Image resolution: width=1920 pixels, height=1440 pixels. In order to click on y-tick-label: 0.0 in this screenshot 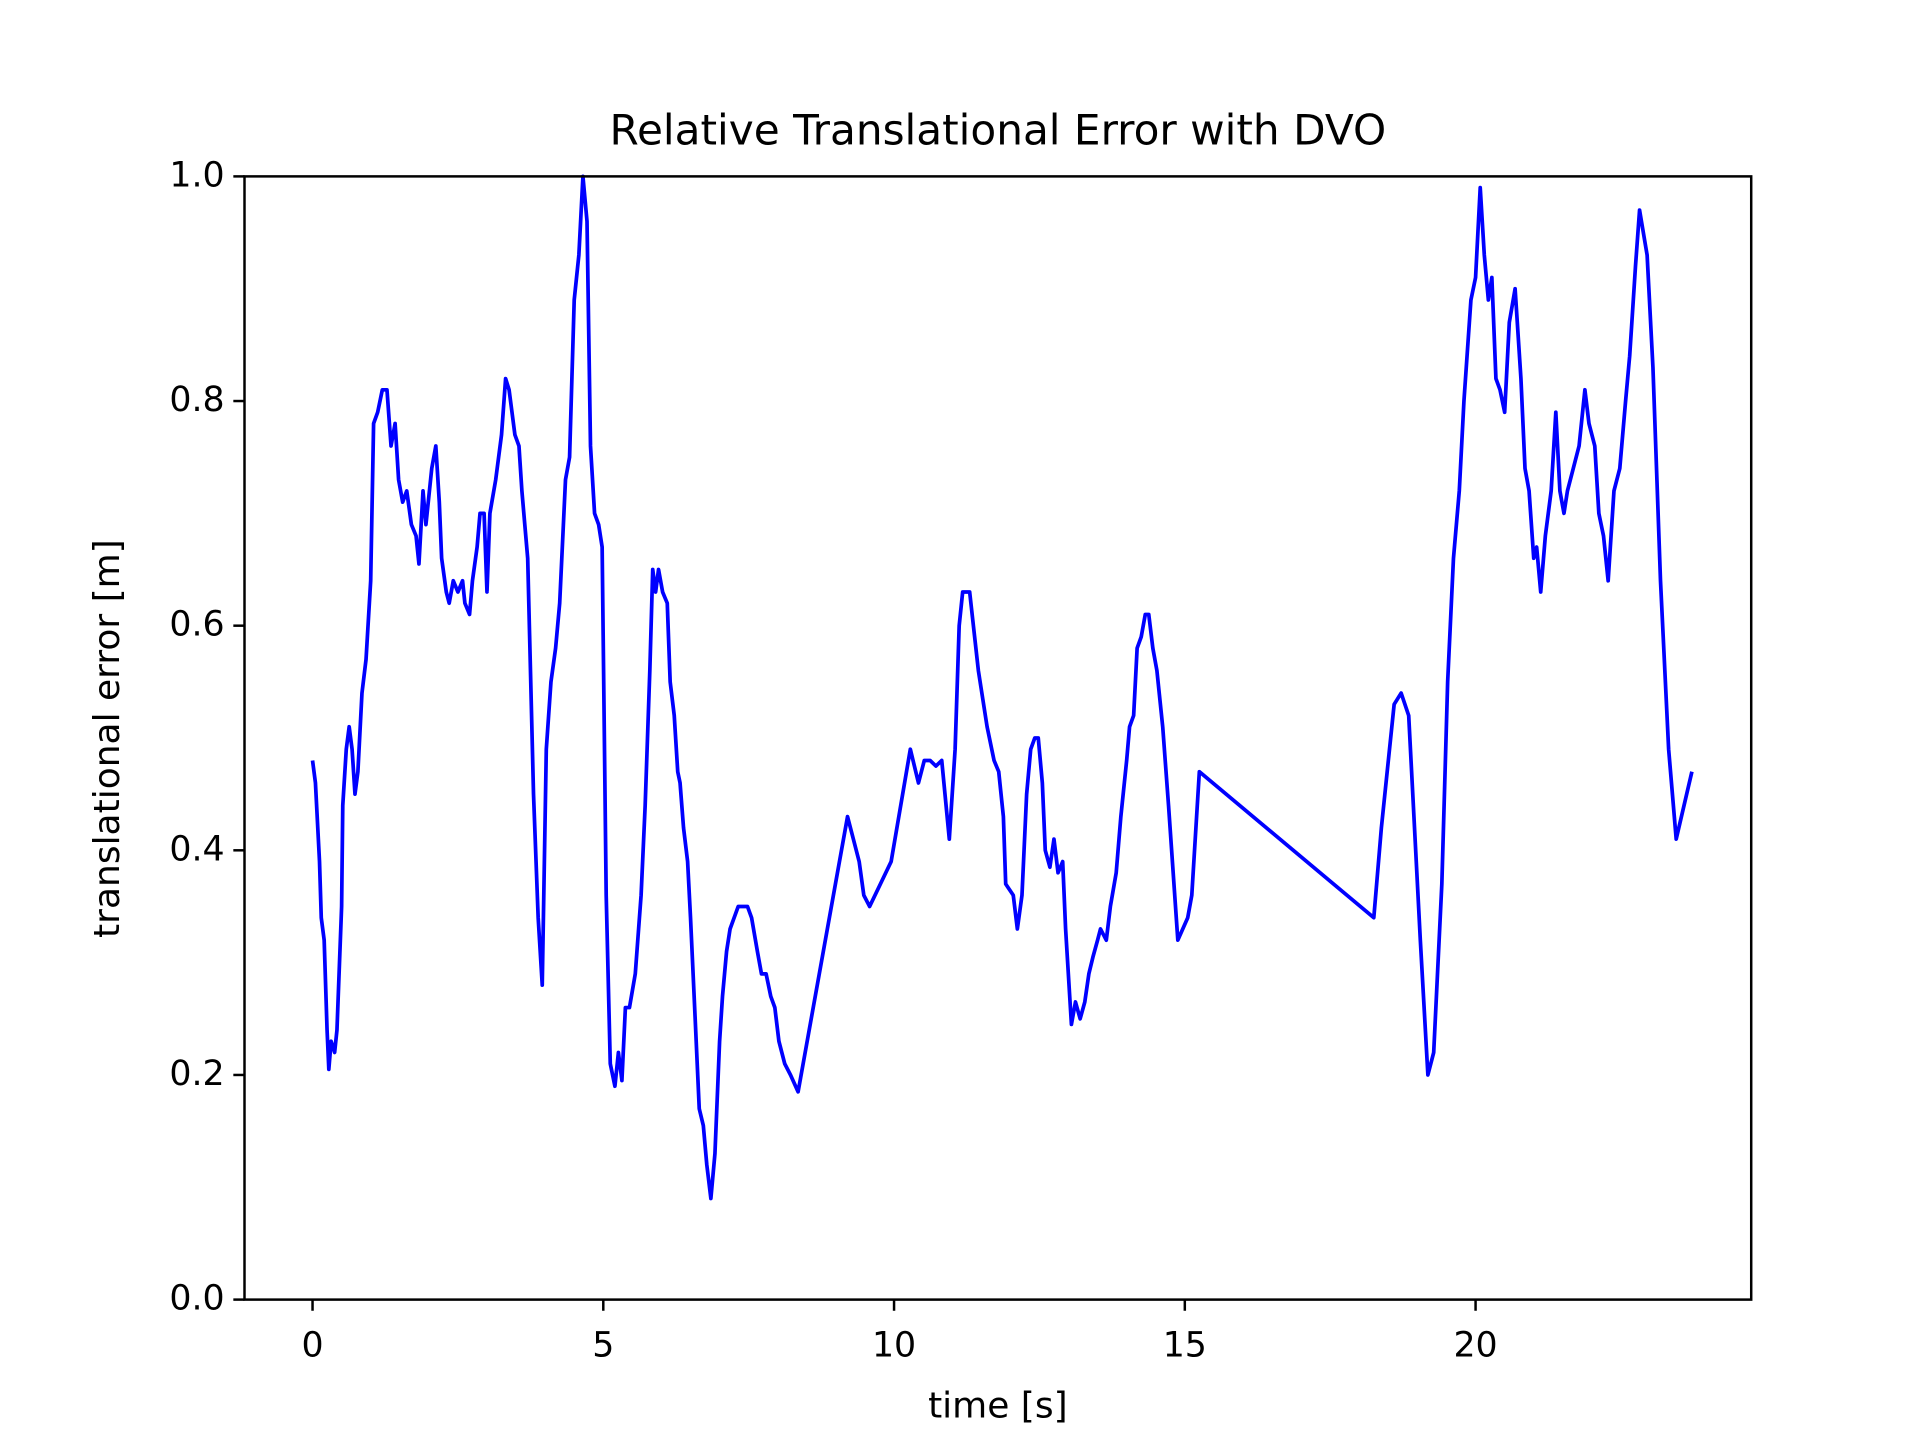, I will do `click(196, 1299)`.